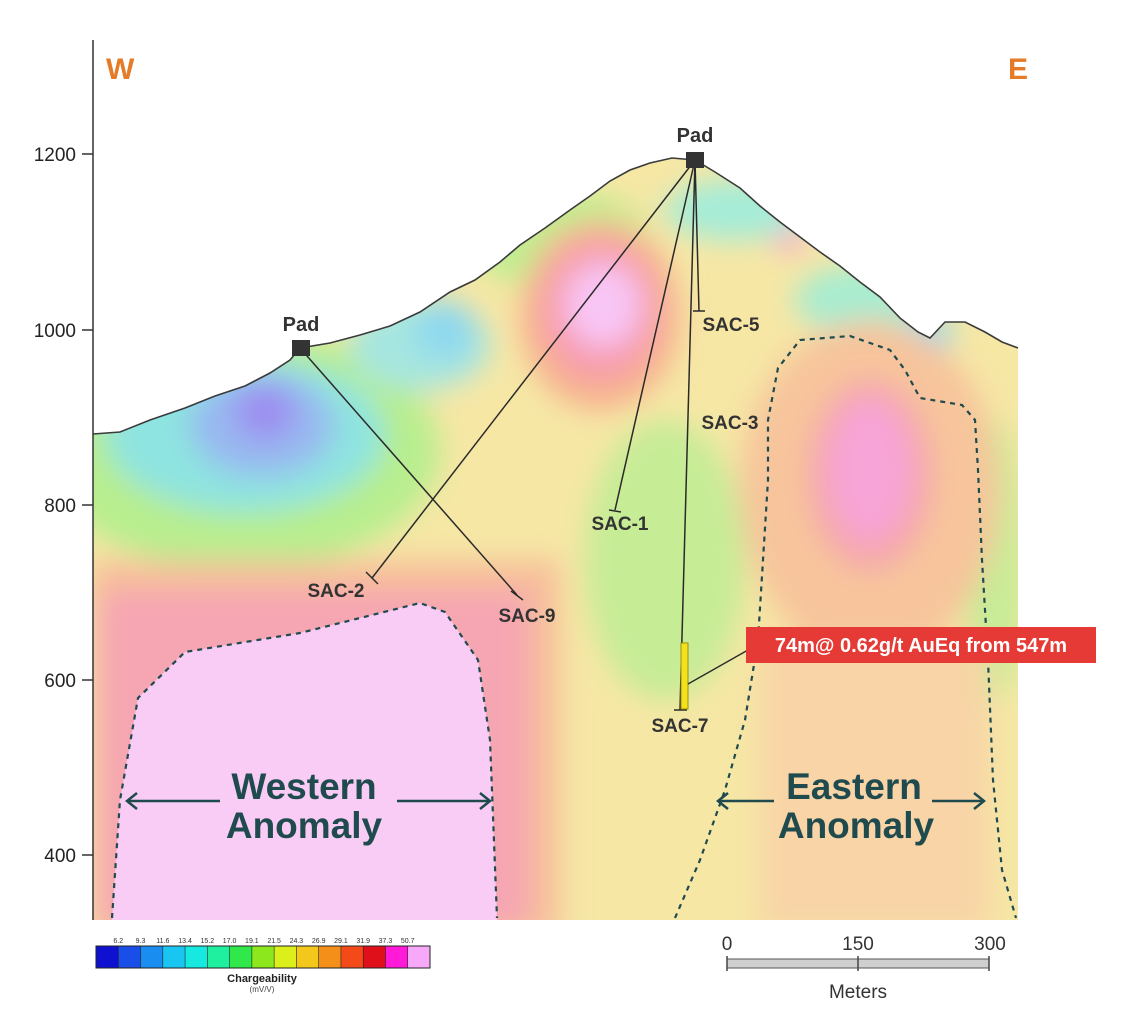 This screenshot has width=1139, height=1015. What do you see at coordinates (695, 160) in the screenshot?
I see `east-pad-marker` at bounding box center [695, 160].